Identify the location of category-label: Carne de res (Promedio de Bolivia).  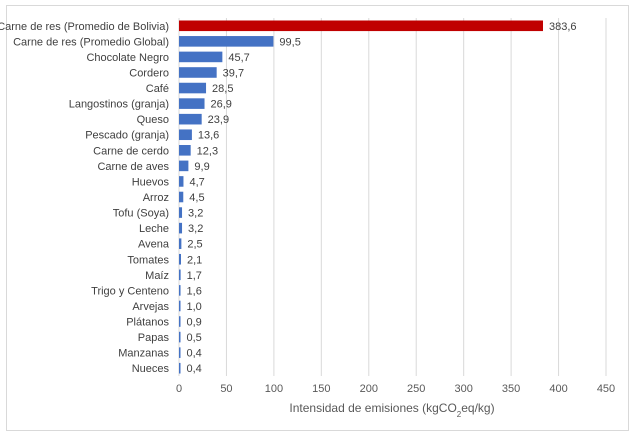
(84, 27).